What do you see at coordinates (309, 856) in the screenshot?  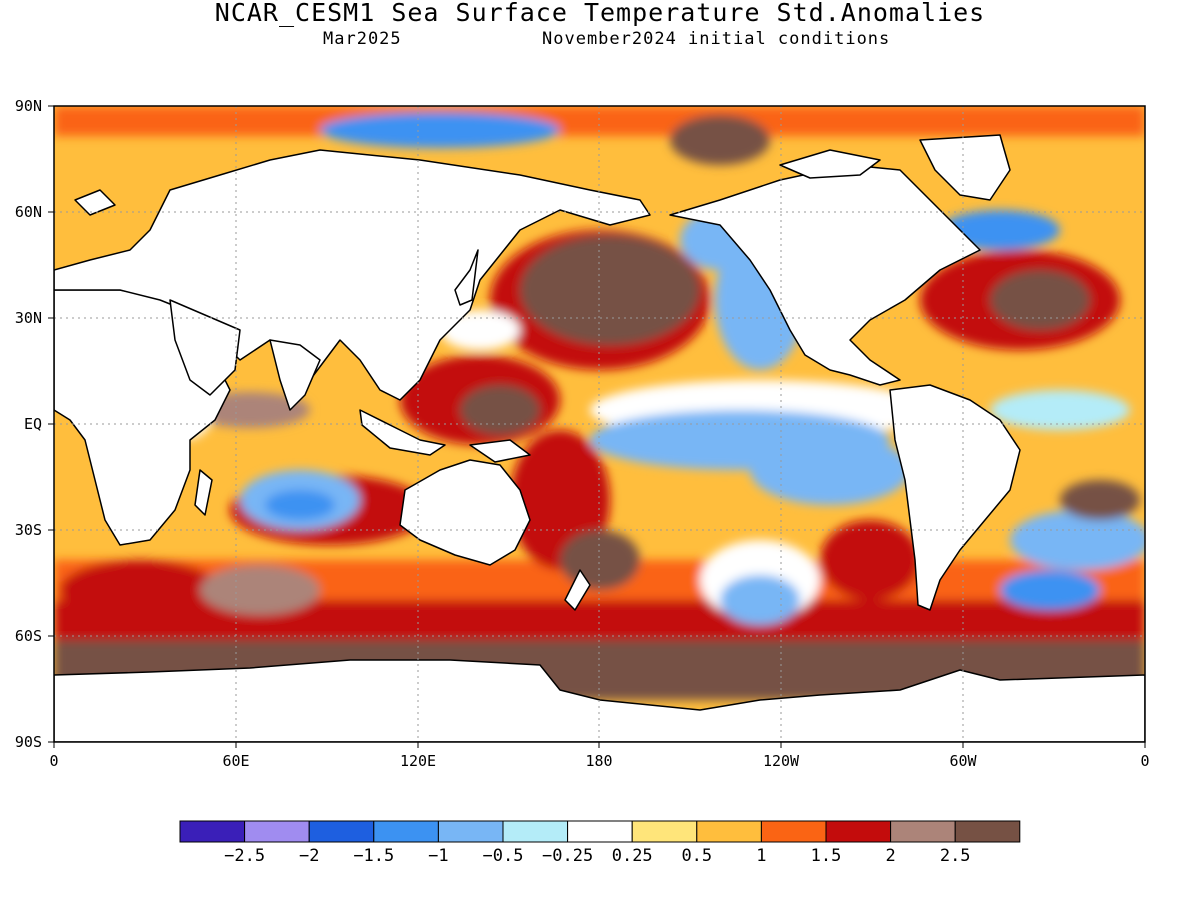 I see `colorbar-tick-label: −2` at bounding box center [309, 856].